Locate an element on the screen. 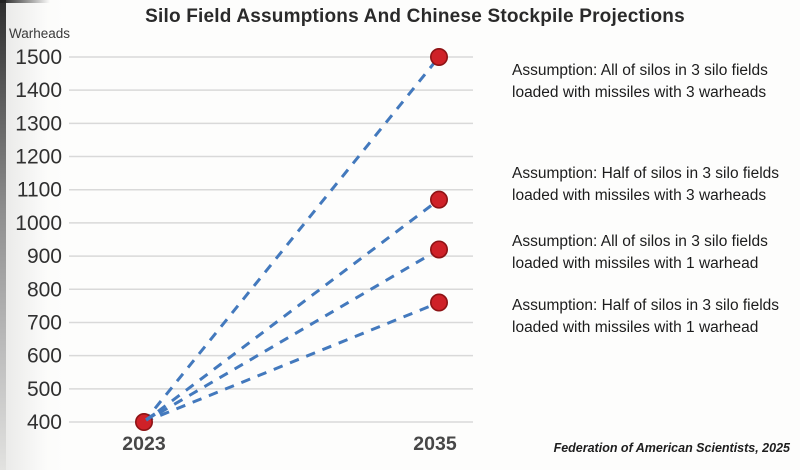  y-tick-label: 1300 is located at coordinates (38, 123).